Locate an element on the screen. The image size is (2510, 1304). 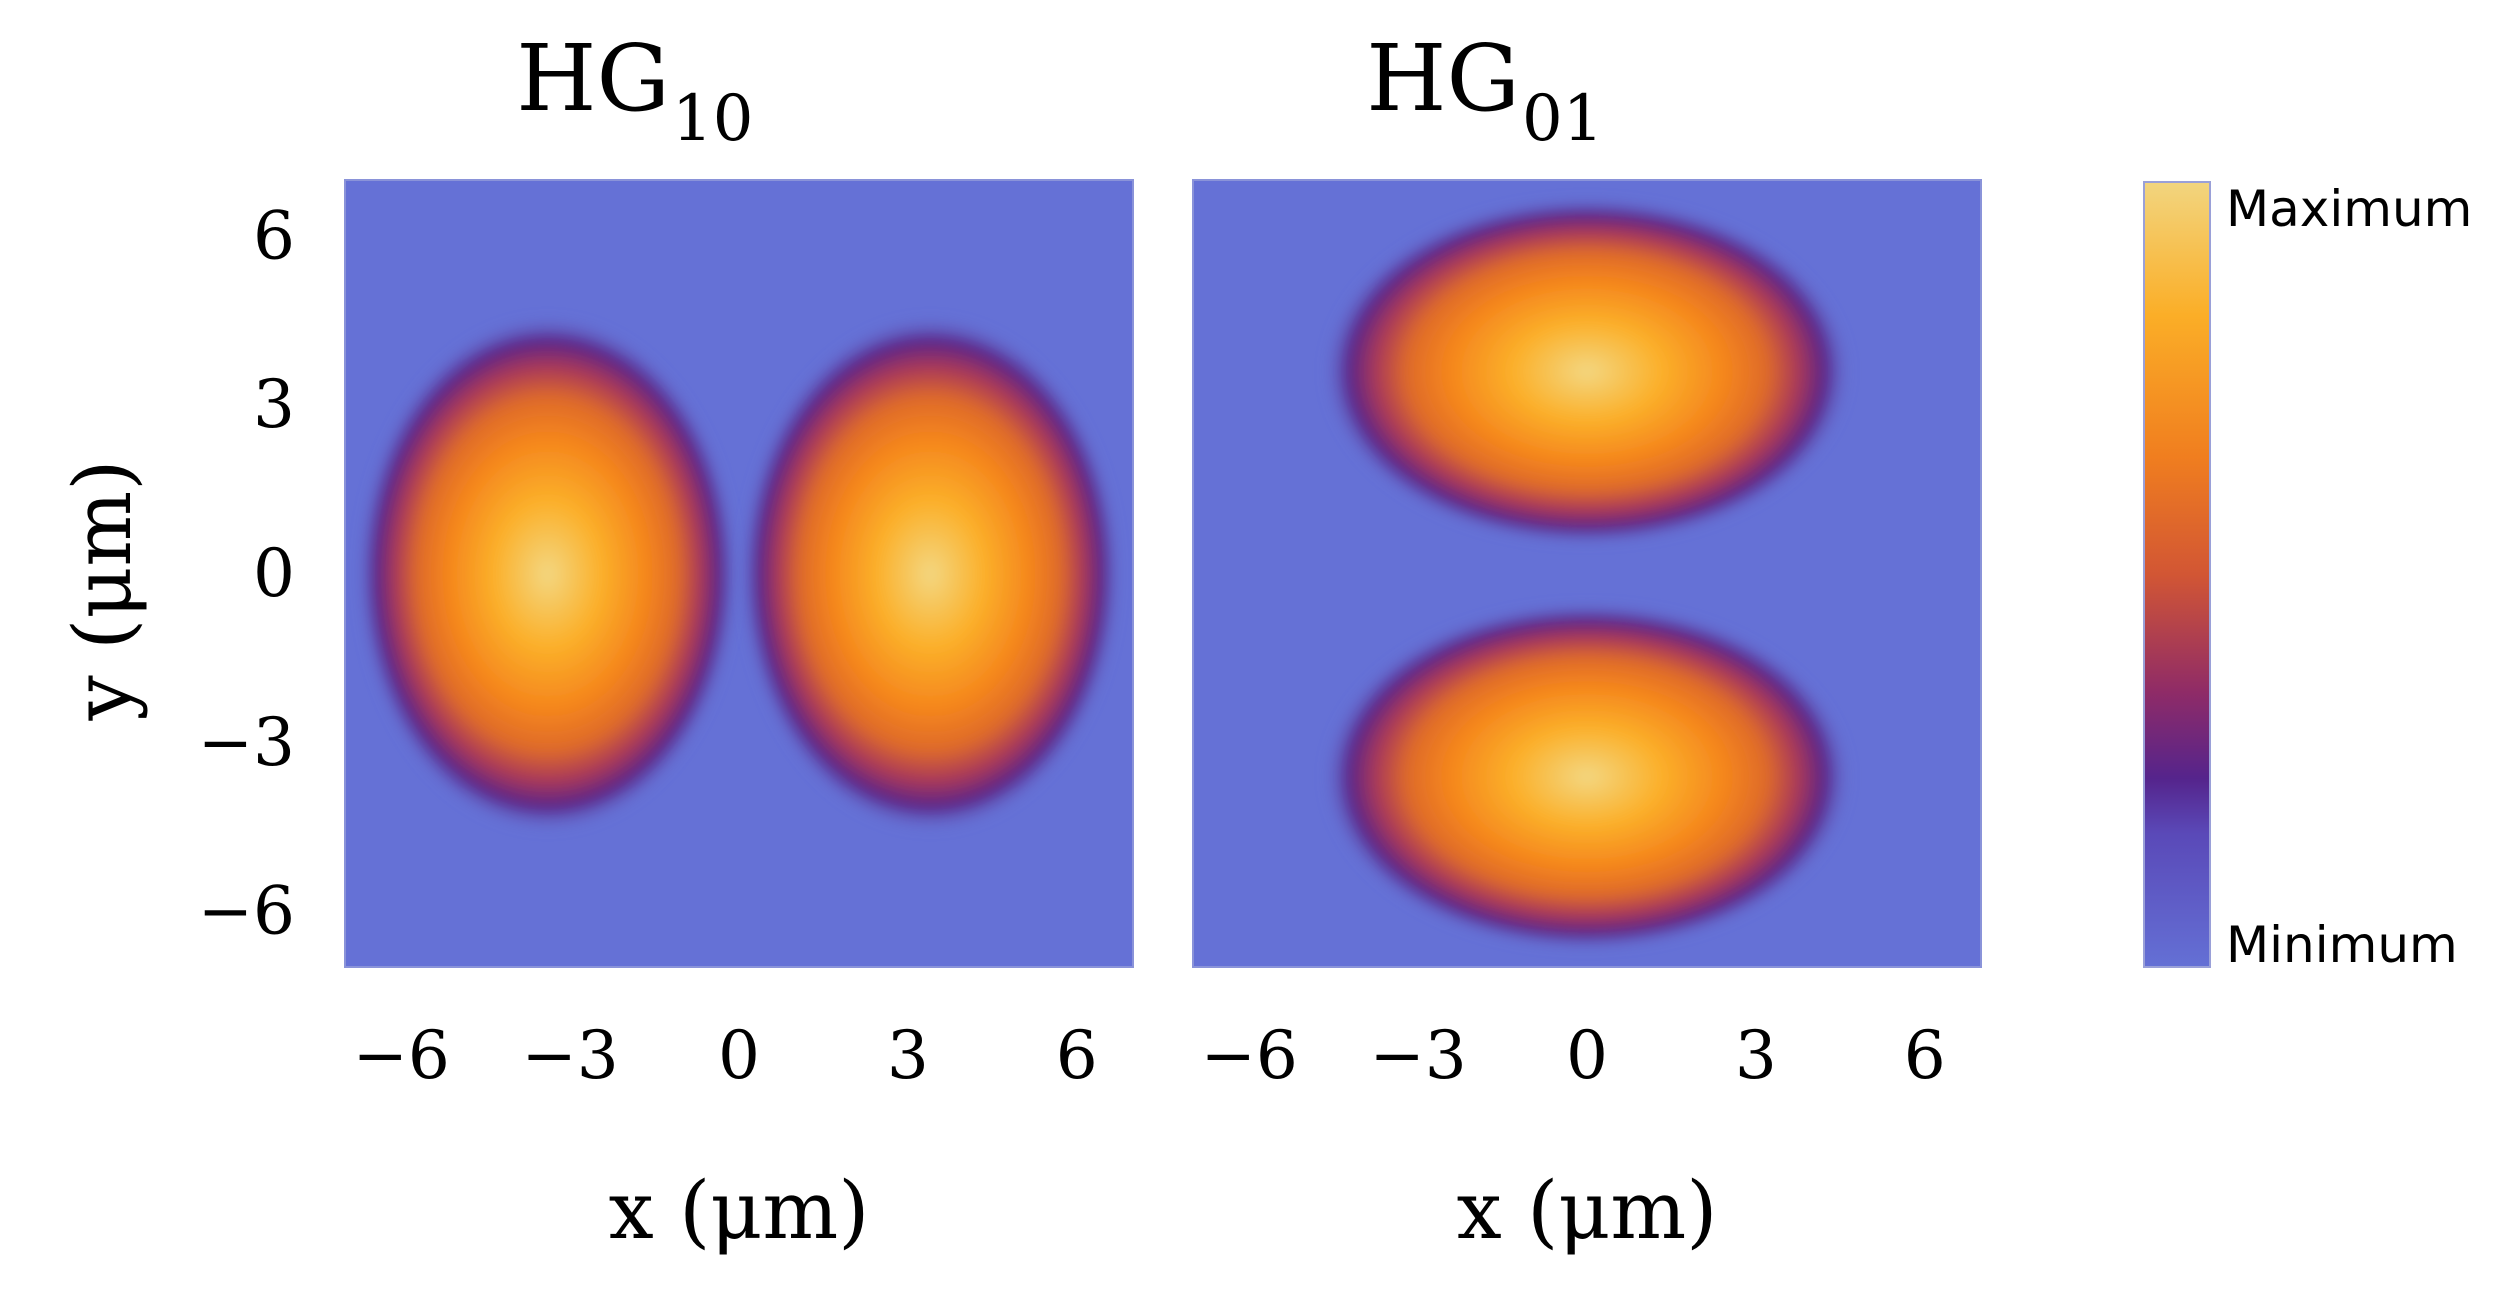
colorbar: Maximum Minimum is located at coordinates (2307, 577).